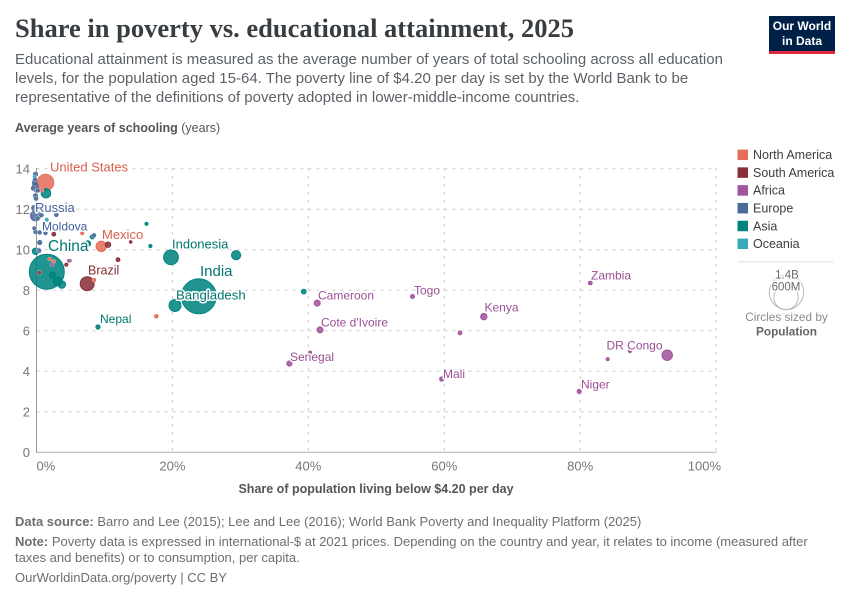  Describe the element at coordinates (580, 466) in the screenshot. I see `svg-text: 80%` at that location.